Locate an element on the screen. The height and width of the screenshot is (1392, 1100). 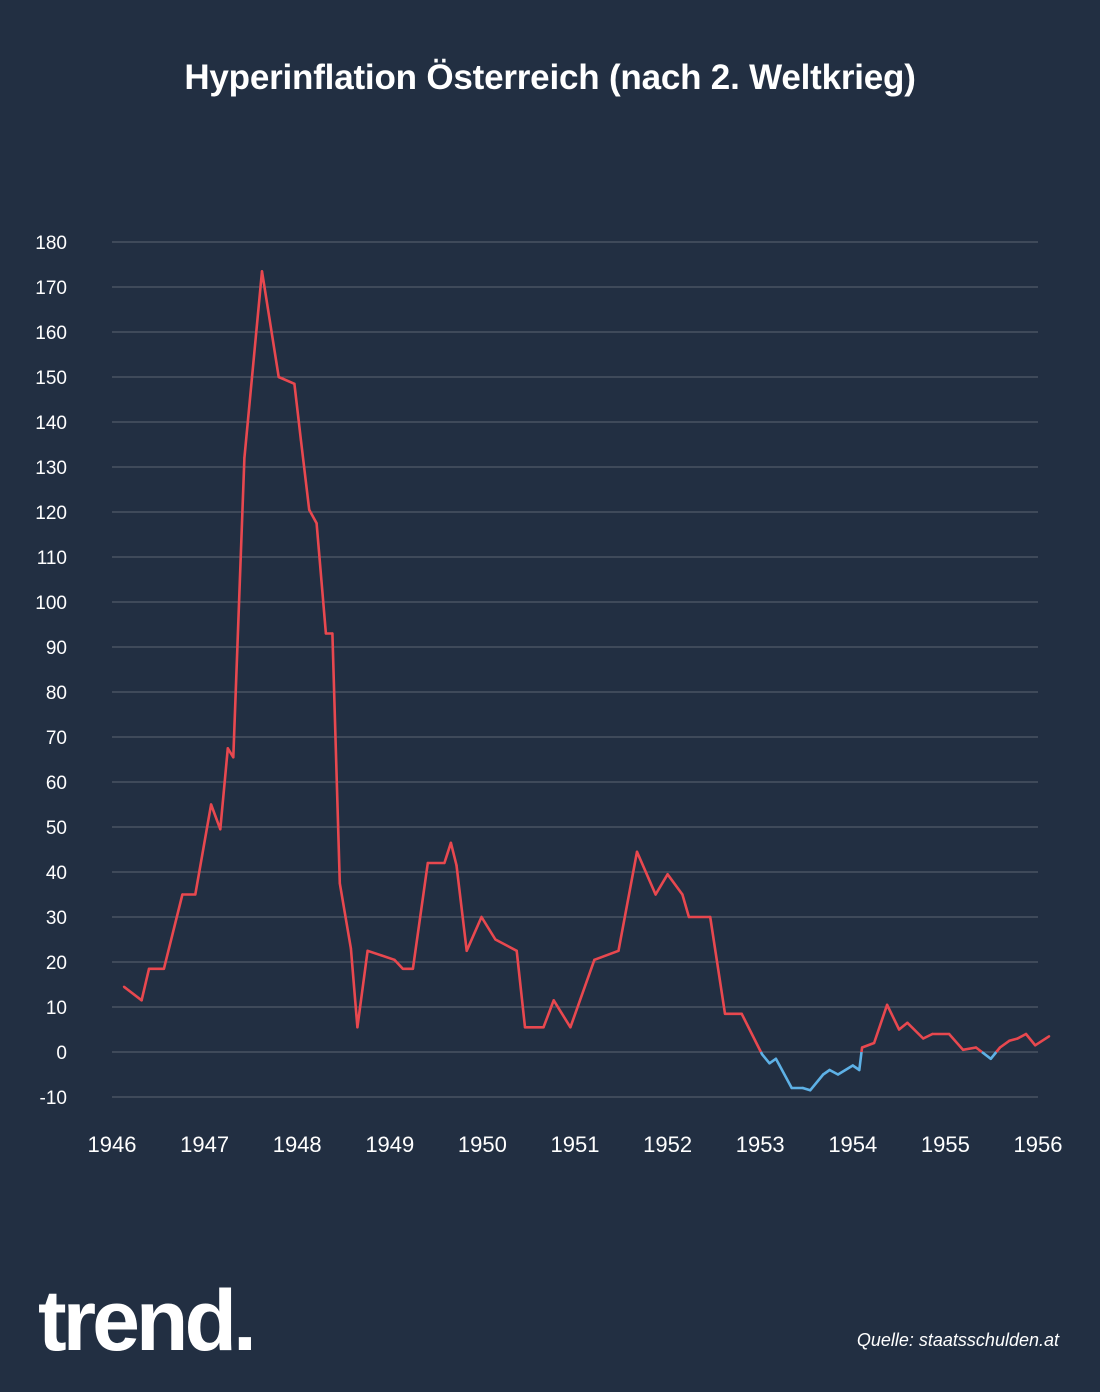
y-tick-label: 110 is located at coordinates (52, 558).